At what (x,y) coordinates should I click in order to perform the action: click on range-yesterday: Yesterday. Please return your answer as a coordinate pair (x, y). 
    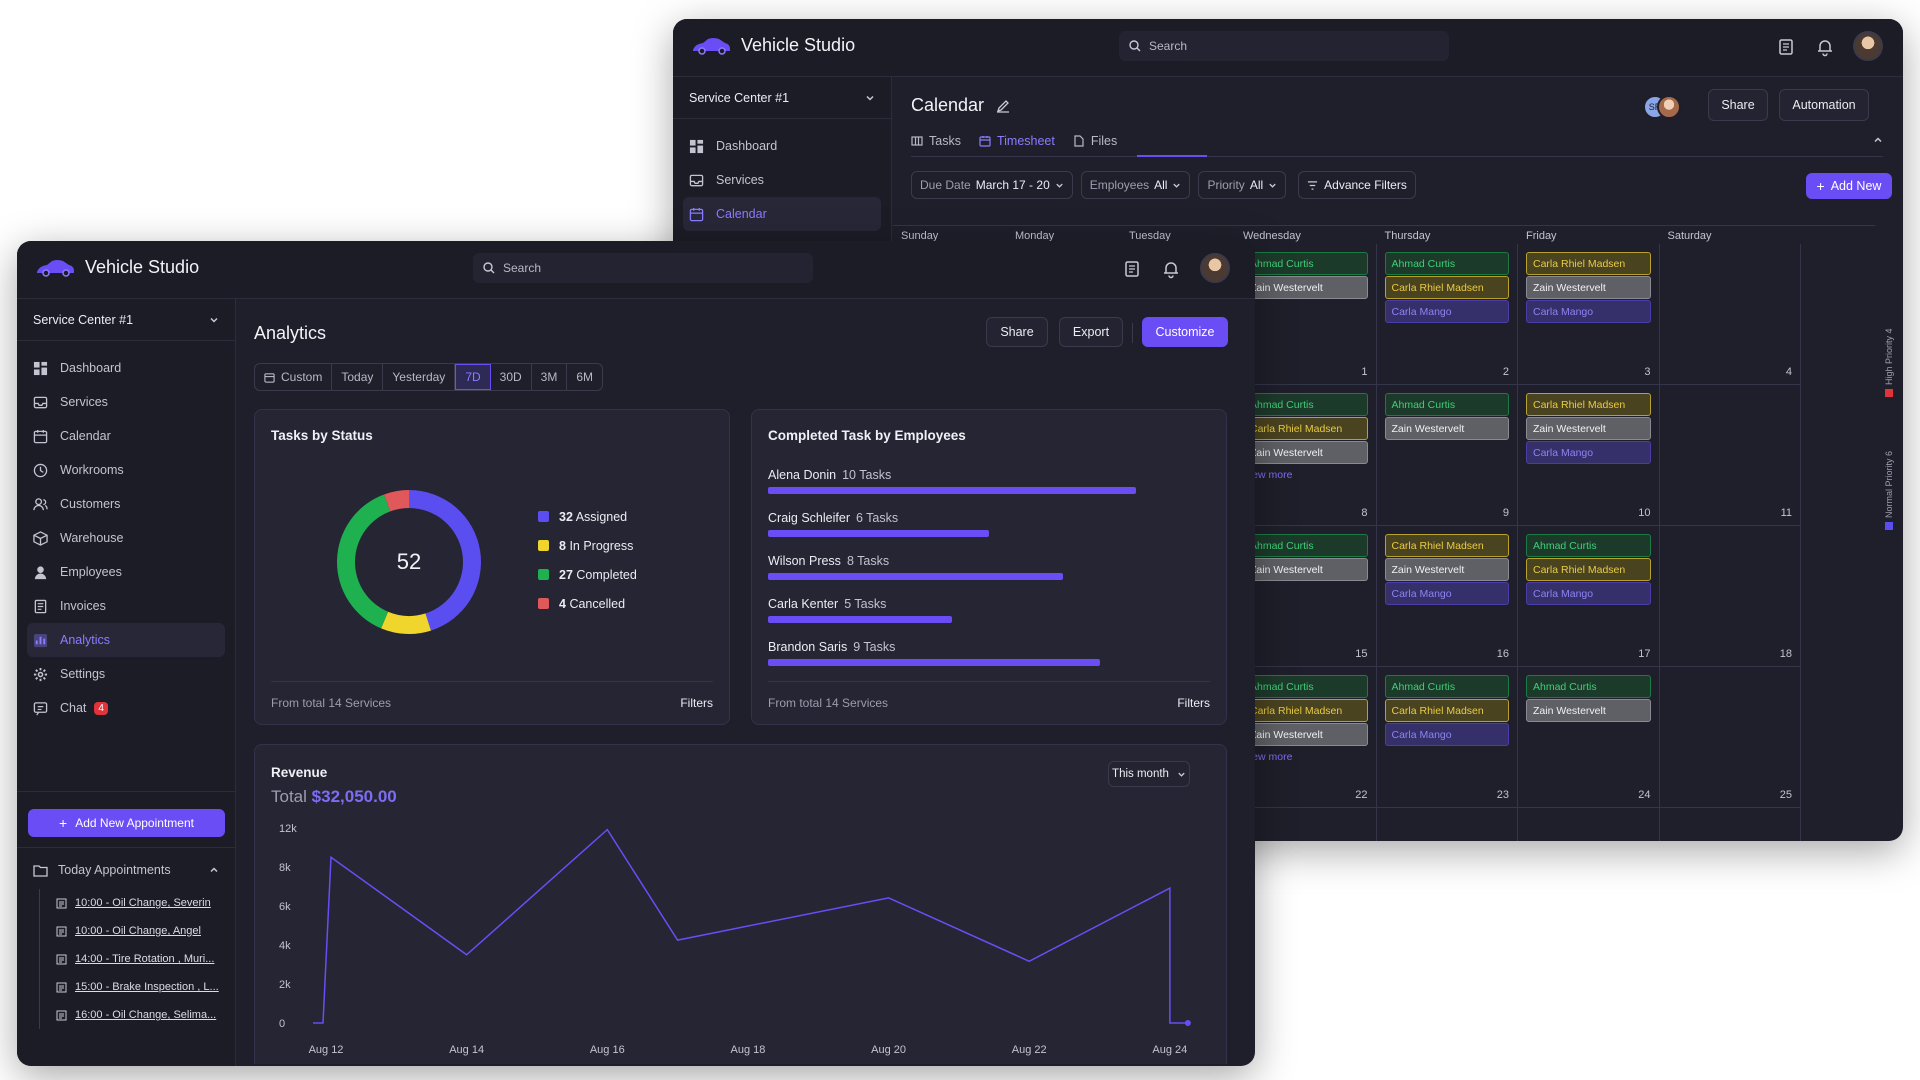
    Looking at the image, I should click on (419, 377).